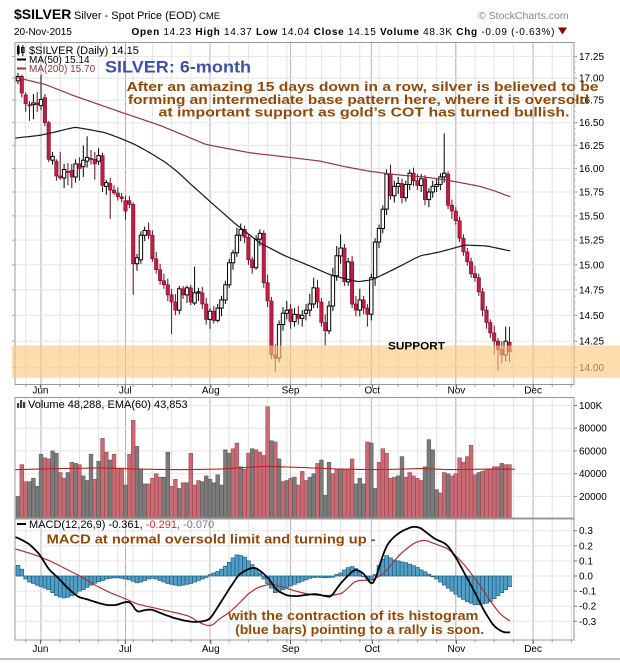  Describe the element at coordinates (586, 531) in the screenshot. I see `svg-text: 0.3` at that location.